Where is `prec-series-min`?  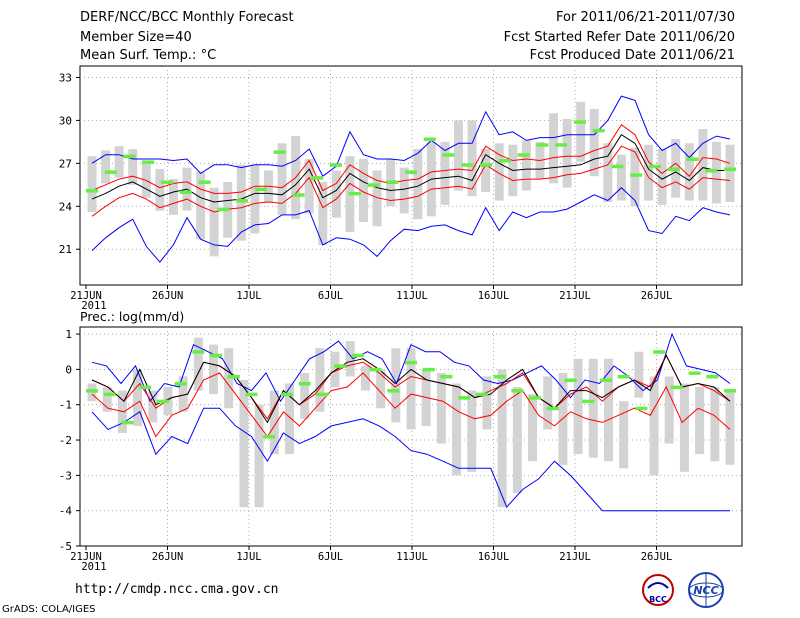
prec-series-min is located at coordinates (410, 459).